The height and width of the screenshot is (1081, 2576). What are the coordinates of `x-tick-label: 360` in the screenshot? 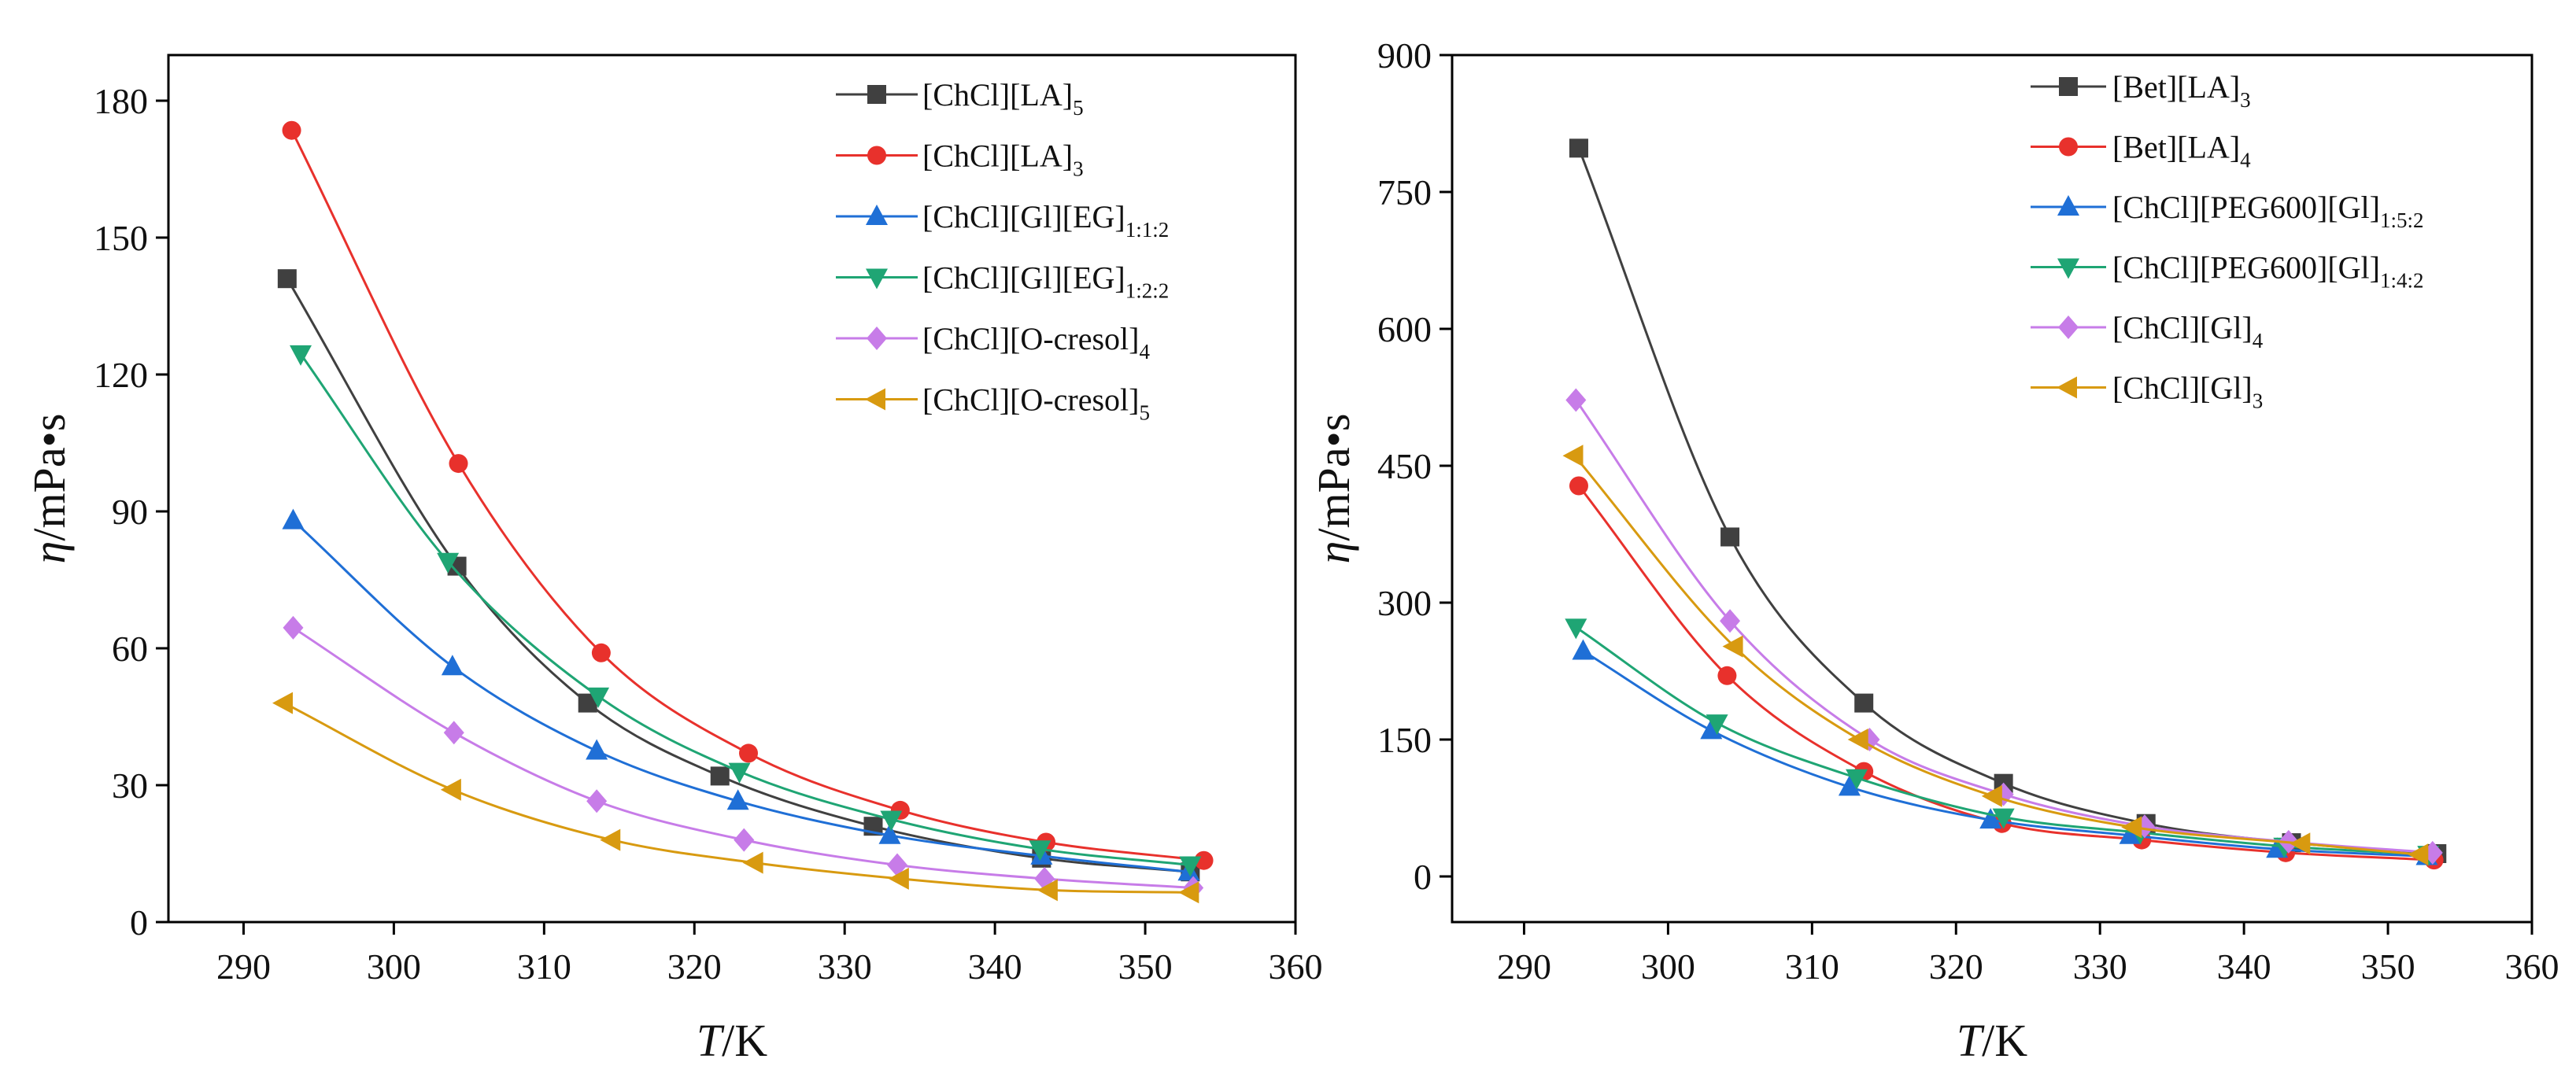 It's located at (1296, 966).